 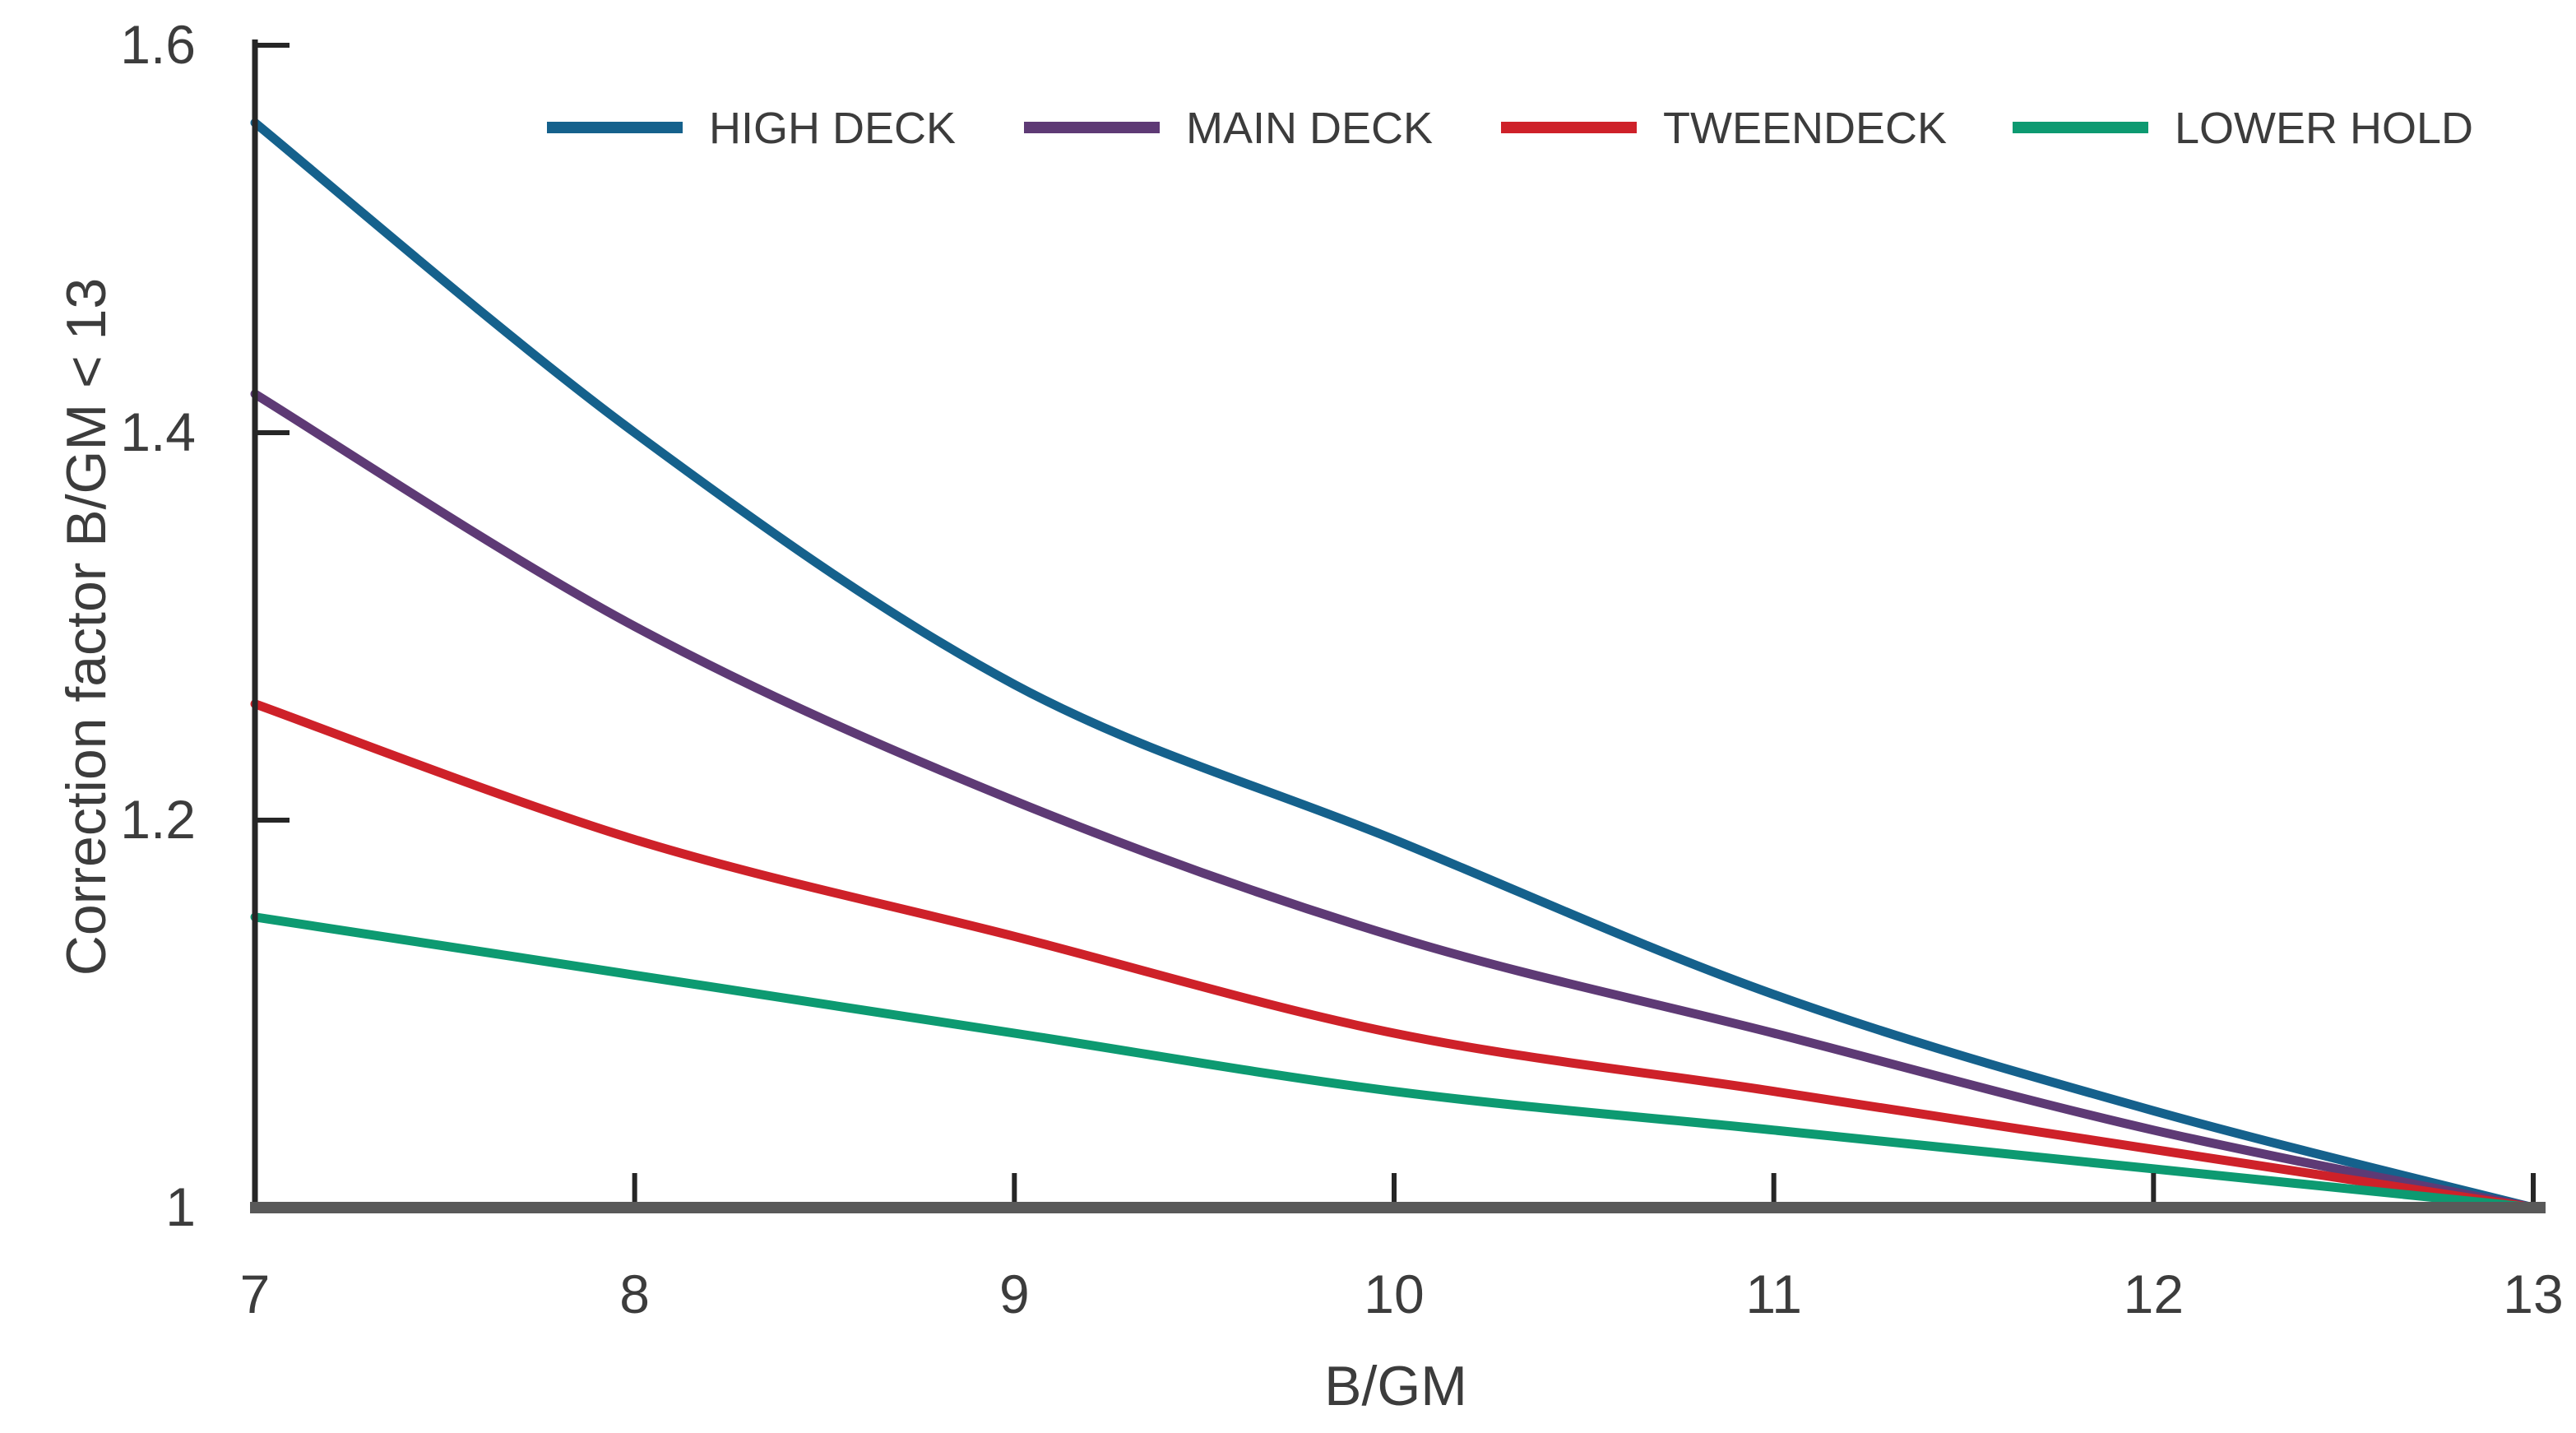 What do you see at coordinates (833, 128) in the screenshot?
I see `legend-label-high-deck: HIGH DECK` at bounding box center [833, 128].